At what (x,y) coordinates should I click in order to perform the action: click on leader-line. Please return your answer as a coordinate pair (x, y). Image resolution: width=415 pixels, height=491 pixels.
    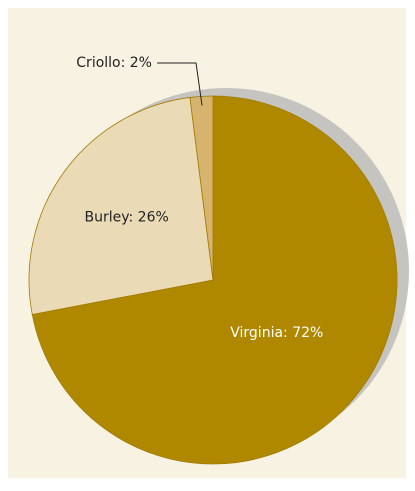
    Looking at the image, I should click on (180, 84).